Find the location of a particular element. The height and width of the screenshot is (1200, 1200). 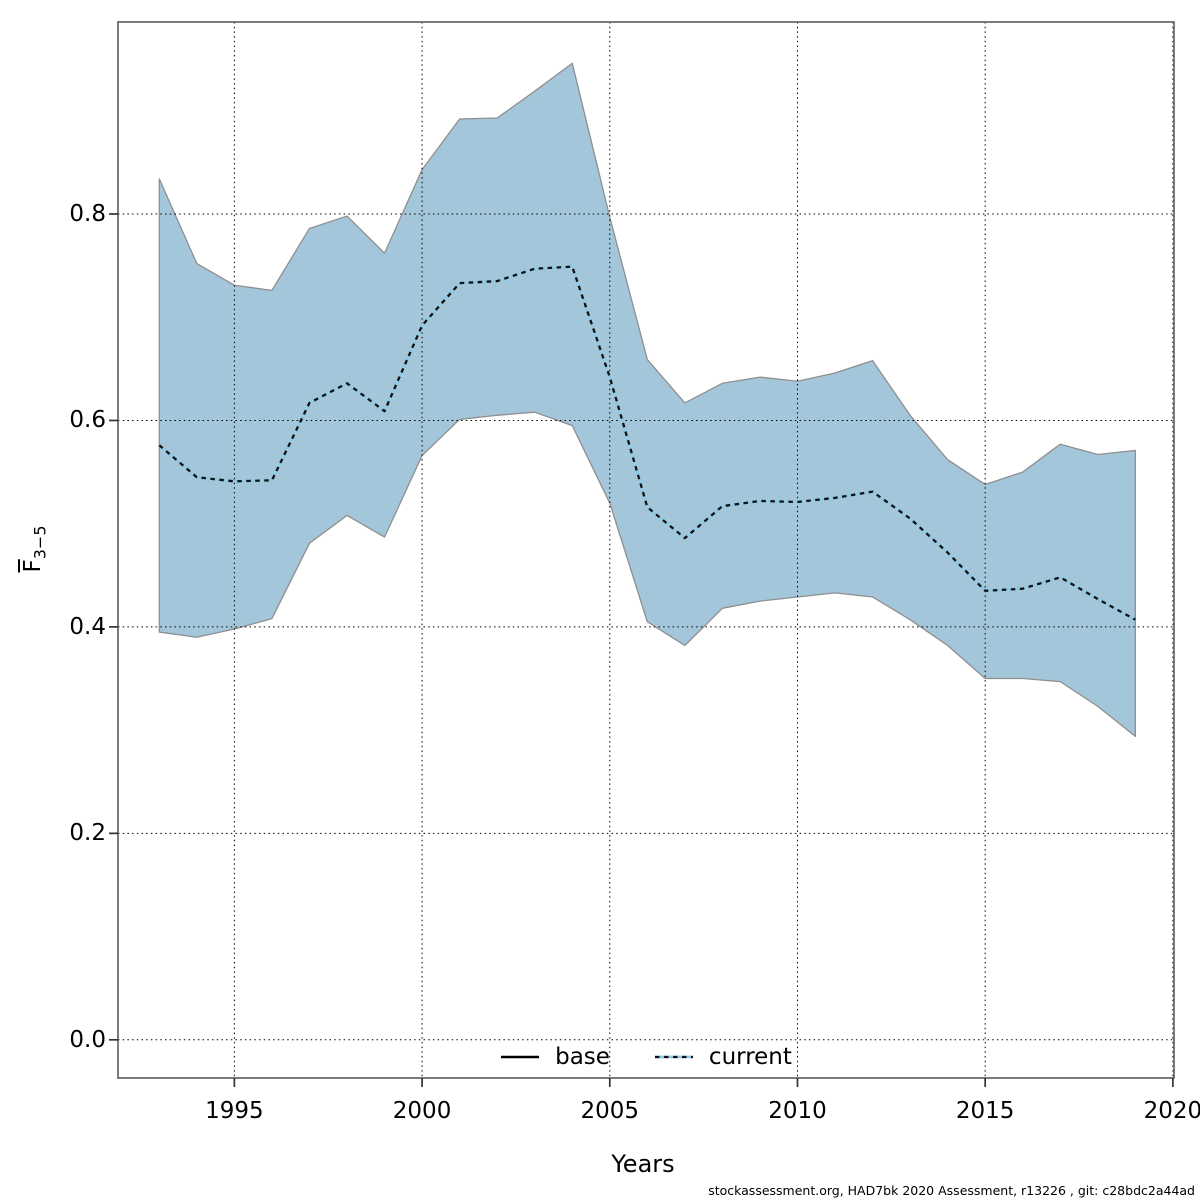

legend-label-base: base is located at coordinates (582, 1057).